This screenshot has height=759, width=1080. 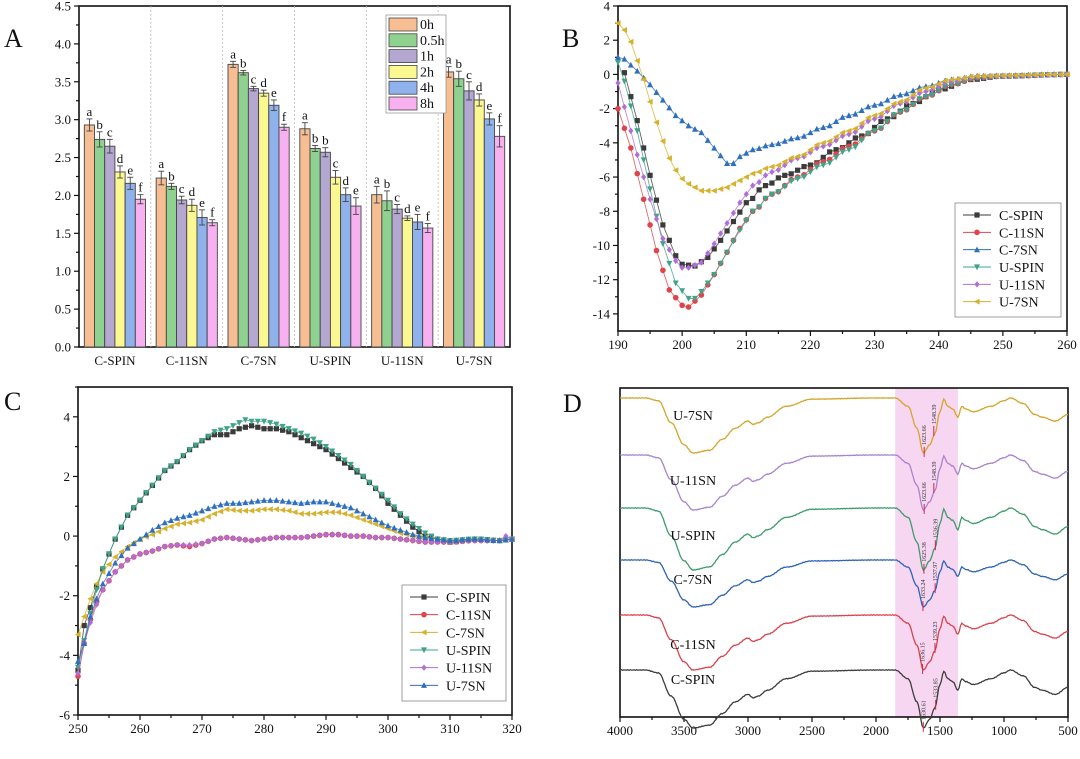 I want to click on peak-label: 1548.39, so click(x=935, y=415).